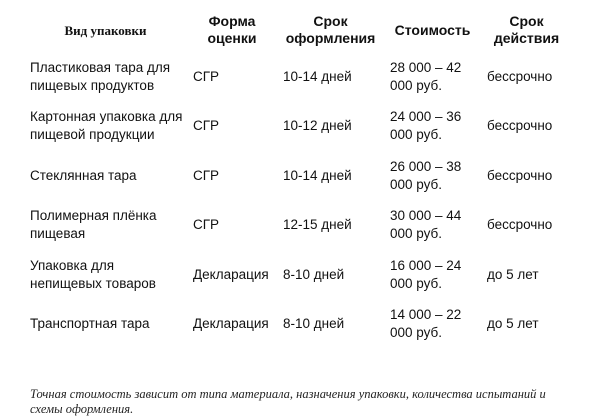 The image size is (592, 419). I want to click on cell-cost: 28 000 – 42 000 руб., so click(426, 76).